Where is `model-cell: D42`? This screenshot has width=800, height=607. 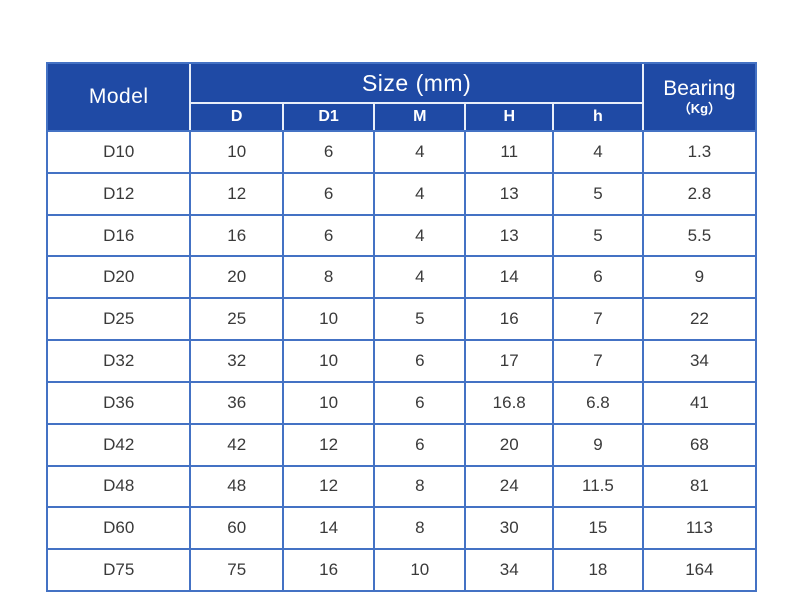
model-cell: D42 is located at coordinates (119, 443).